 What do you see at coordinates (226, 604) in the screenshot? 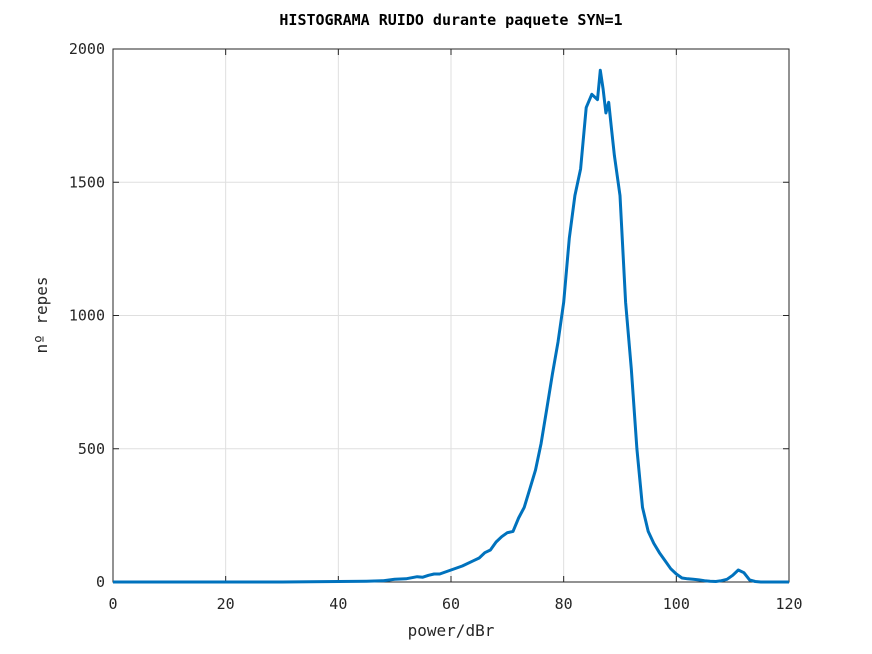
I see `x-tick-label: 20` at bounding box center [226, 604].